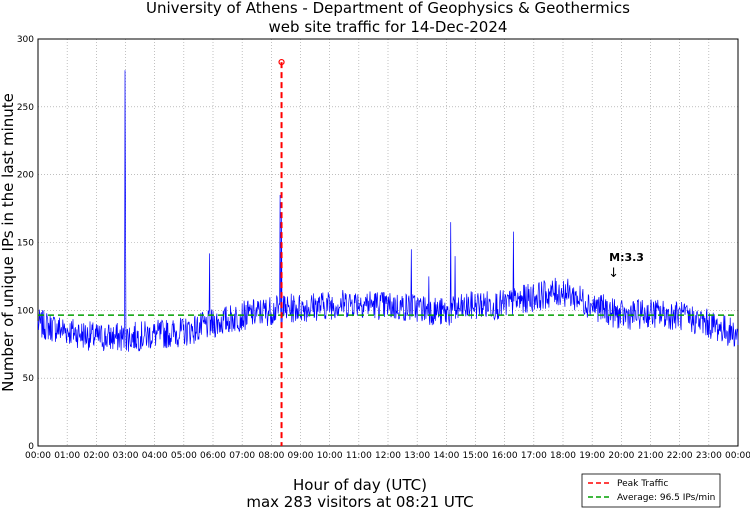  I want to click on x-tick-label: 04:00, so click(155, 456).